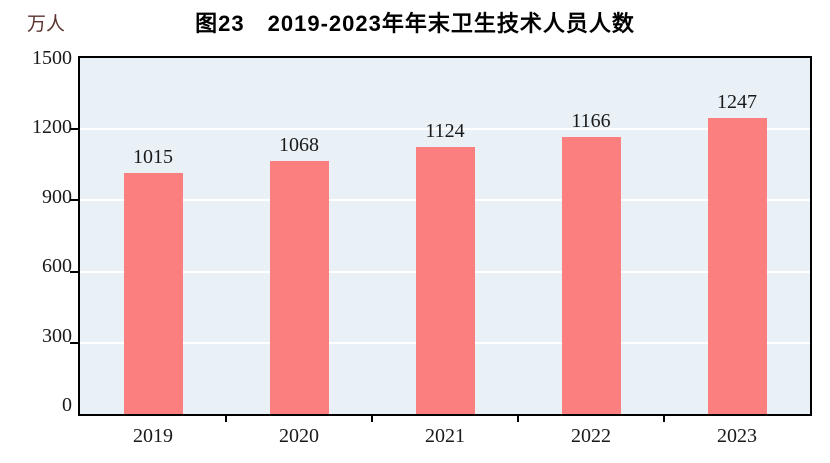 Image resolution: width=830 pixels, height=463 pixels. I want to click on x-axis-tick-label: 2020, so click(299, 436).